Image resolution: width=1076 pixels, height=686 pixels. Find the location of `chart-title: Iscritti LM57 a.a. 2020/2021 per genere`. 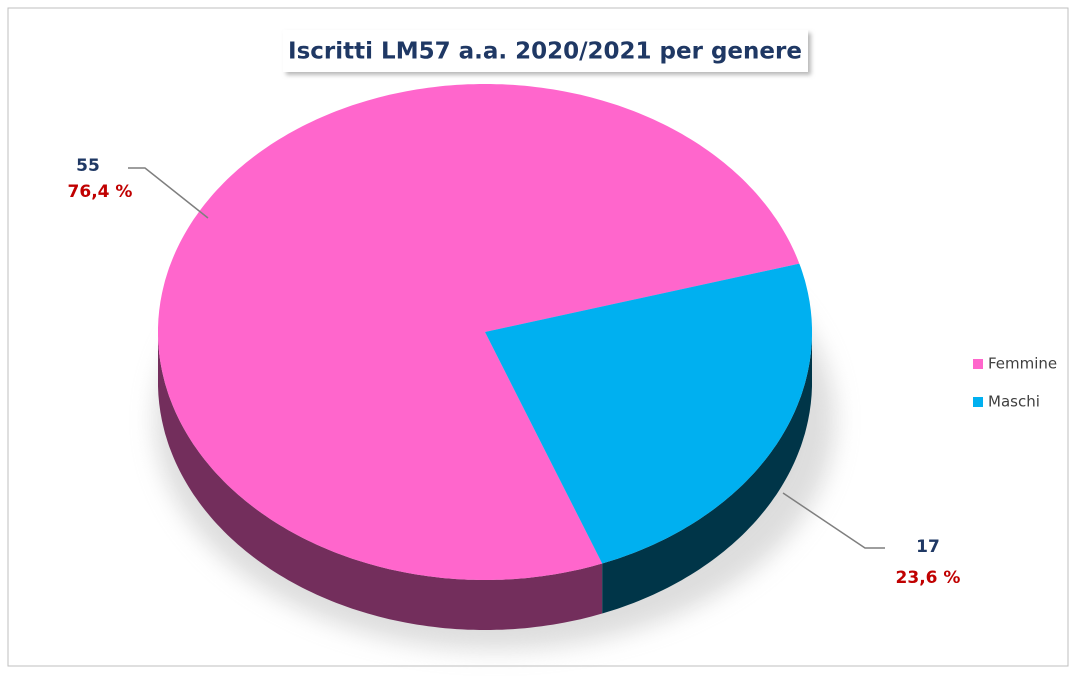

chart-title: Iscritti LM57 a.a. 2020/2021 per genere is located at coordinates (545, 52).